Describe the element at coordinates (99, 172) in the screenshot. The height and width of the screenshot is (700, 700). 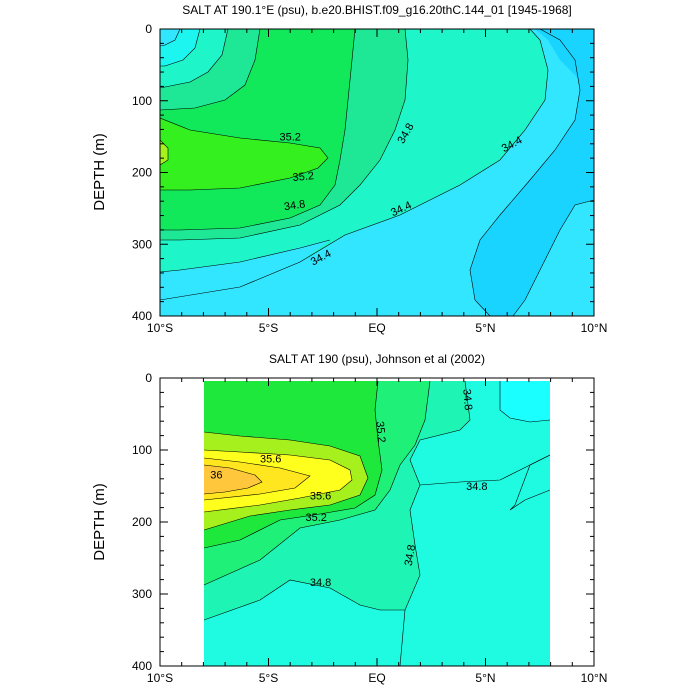
I see `top-y-axis-label: DEPTH (m)` at that location.